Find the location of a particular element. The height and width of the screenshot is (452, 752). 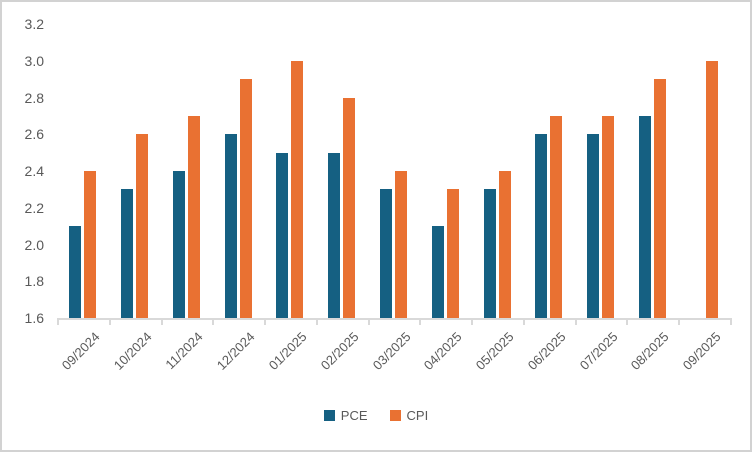

x-axis-tick-label: 10/2024 is located at coordinates (132, 351).